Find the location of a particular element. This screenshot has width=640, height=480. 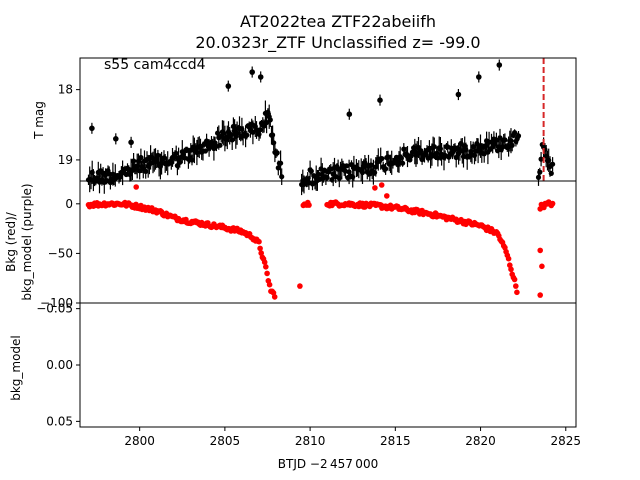

xtick-label: 2820 is located at coordinates (480, 441).